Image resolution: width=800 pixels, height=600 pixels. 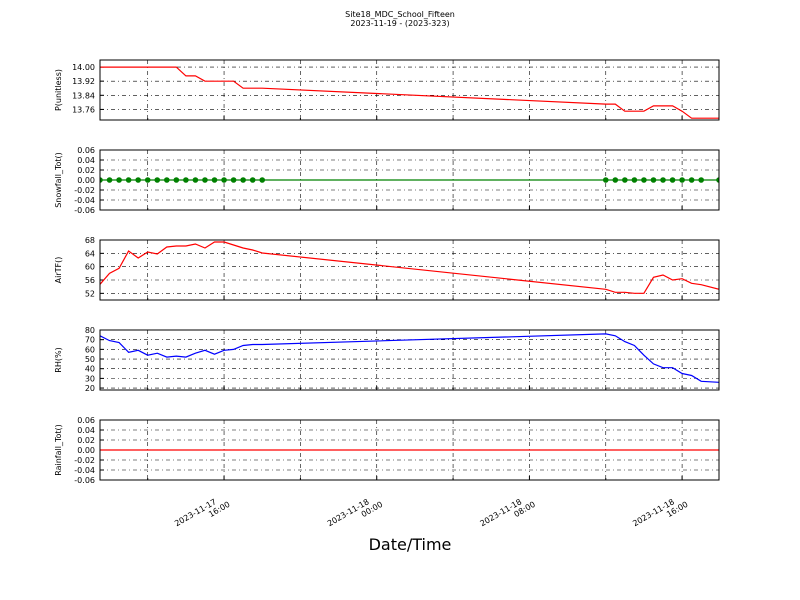 I want to click on y-tick-label: 56, so click(x=90, y=280).